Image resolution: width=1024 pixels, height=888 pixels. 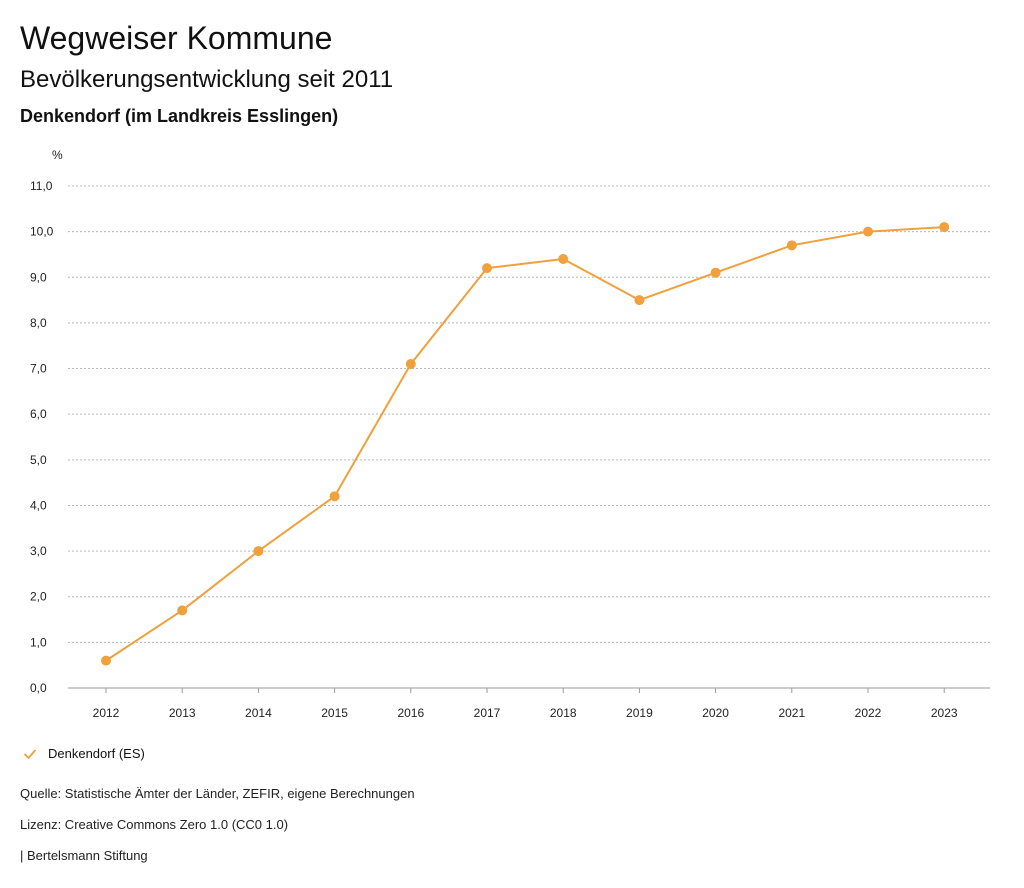 What do you see at coordinates (38, 323) in the screenshot?
I see `y-tick-label: 8,0` at bounding box center [38, 323].